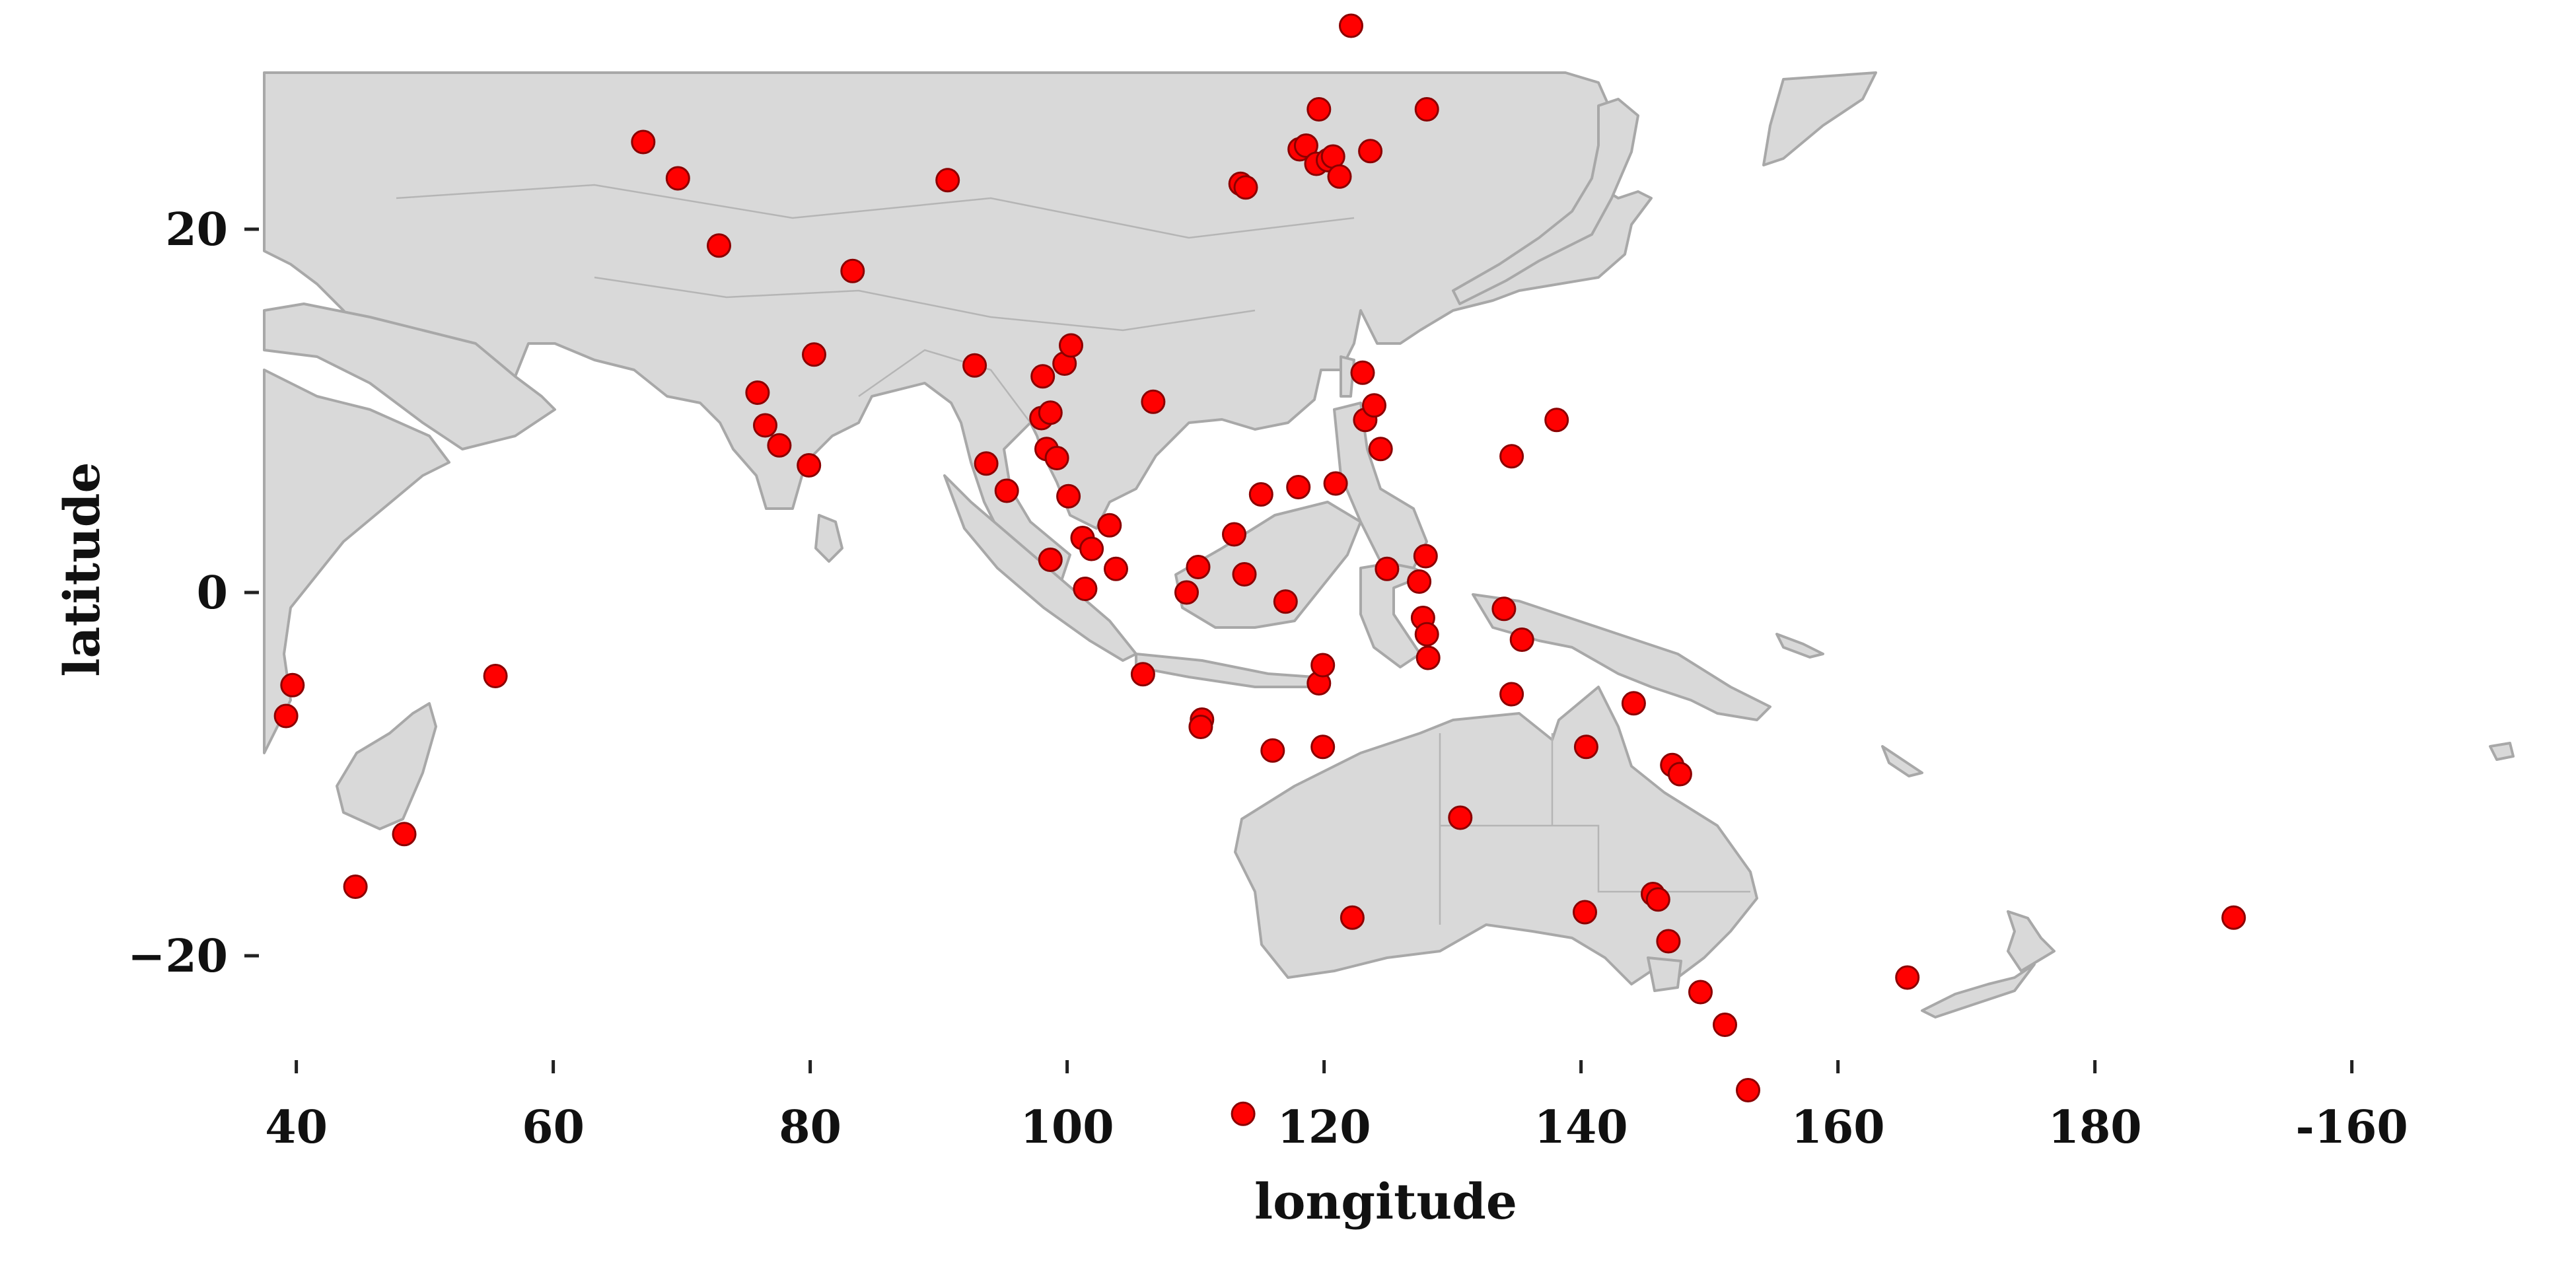 The height and width of the screenshot is (1288, 2576). What do you see at coordinates (1324, 1128) in the screenshot?
I see `x-tick-label: 120` at bounding box center [1324, 1128].